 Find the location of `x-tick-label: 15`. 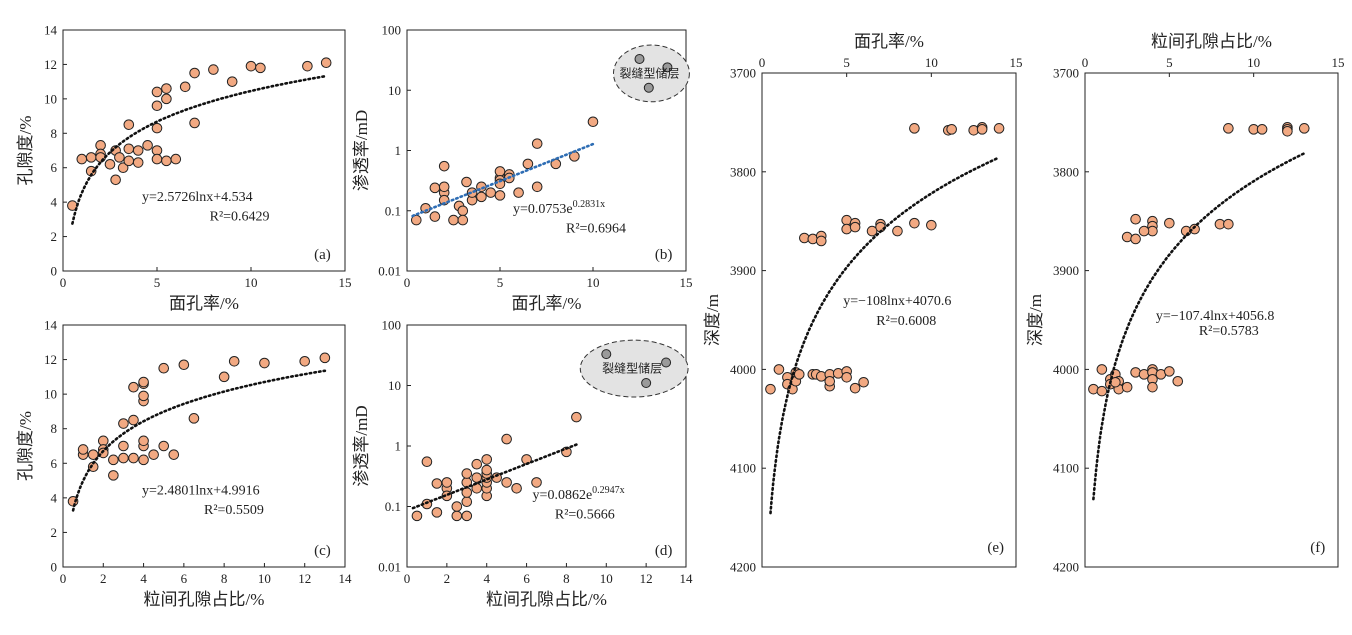

x-tick-label: 15 is located at coordinates (1016, 62).